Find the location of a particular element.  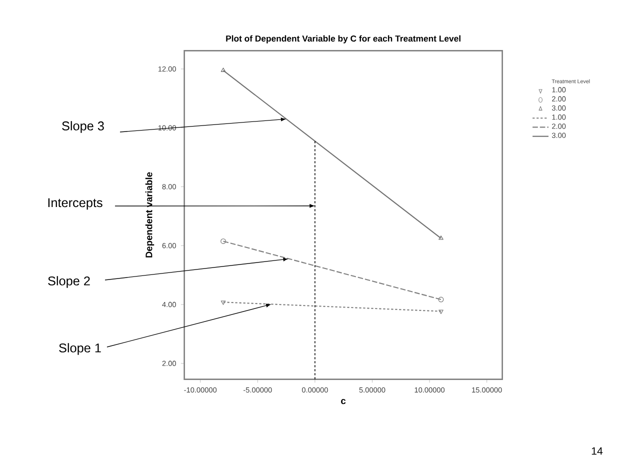

annotation: Slope 3 is located at coordinates (83, 127).